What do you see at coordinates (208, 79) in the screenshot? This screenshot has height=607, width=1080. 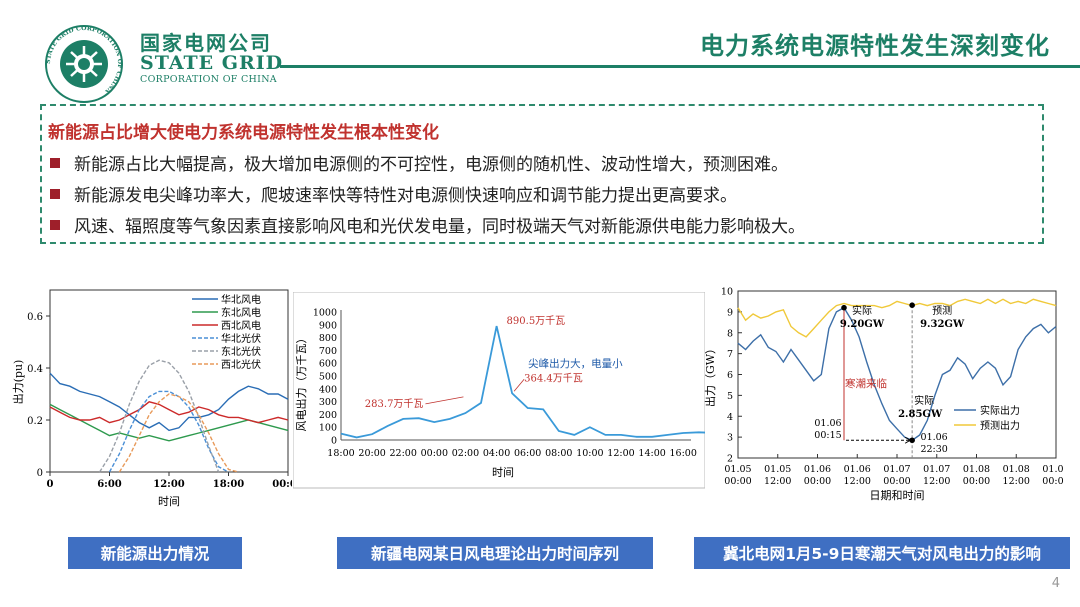 I see `company-subtitle: CORPORATION OF CHINA` at bounding box center [208, 79].